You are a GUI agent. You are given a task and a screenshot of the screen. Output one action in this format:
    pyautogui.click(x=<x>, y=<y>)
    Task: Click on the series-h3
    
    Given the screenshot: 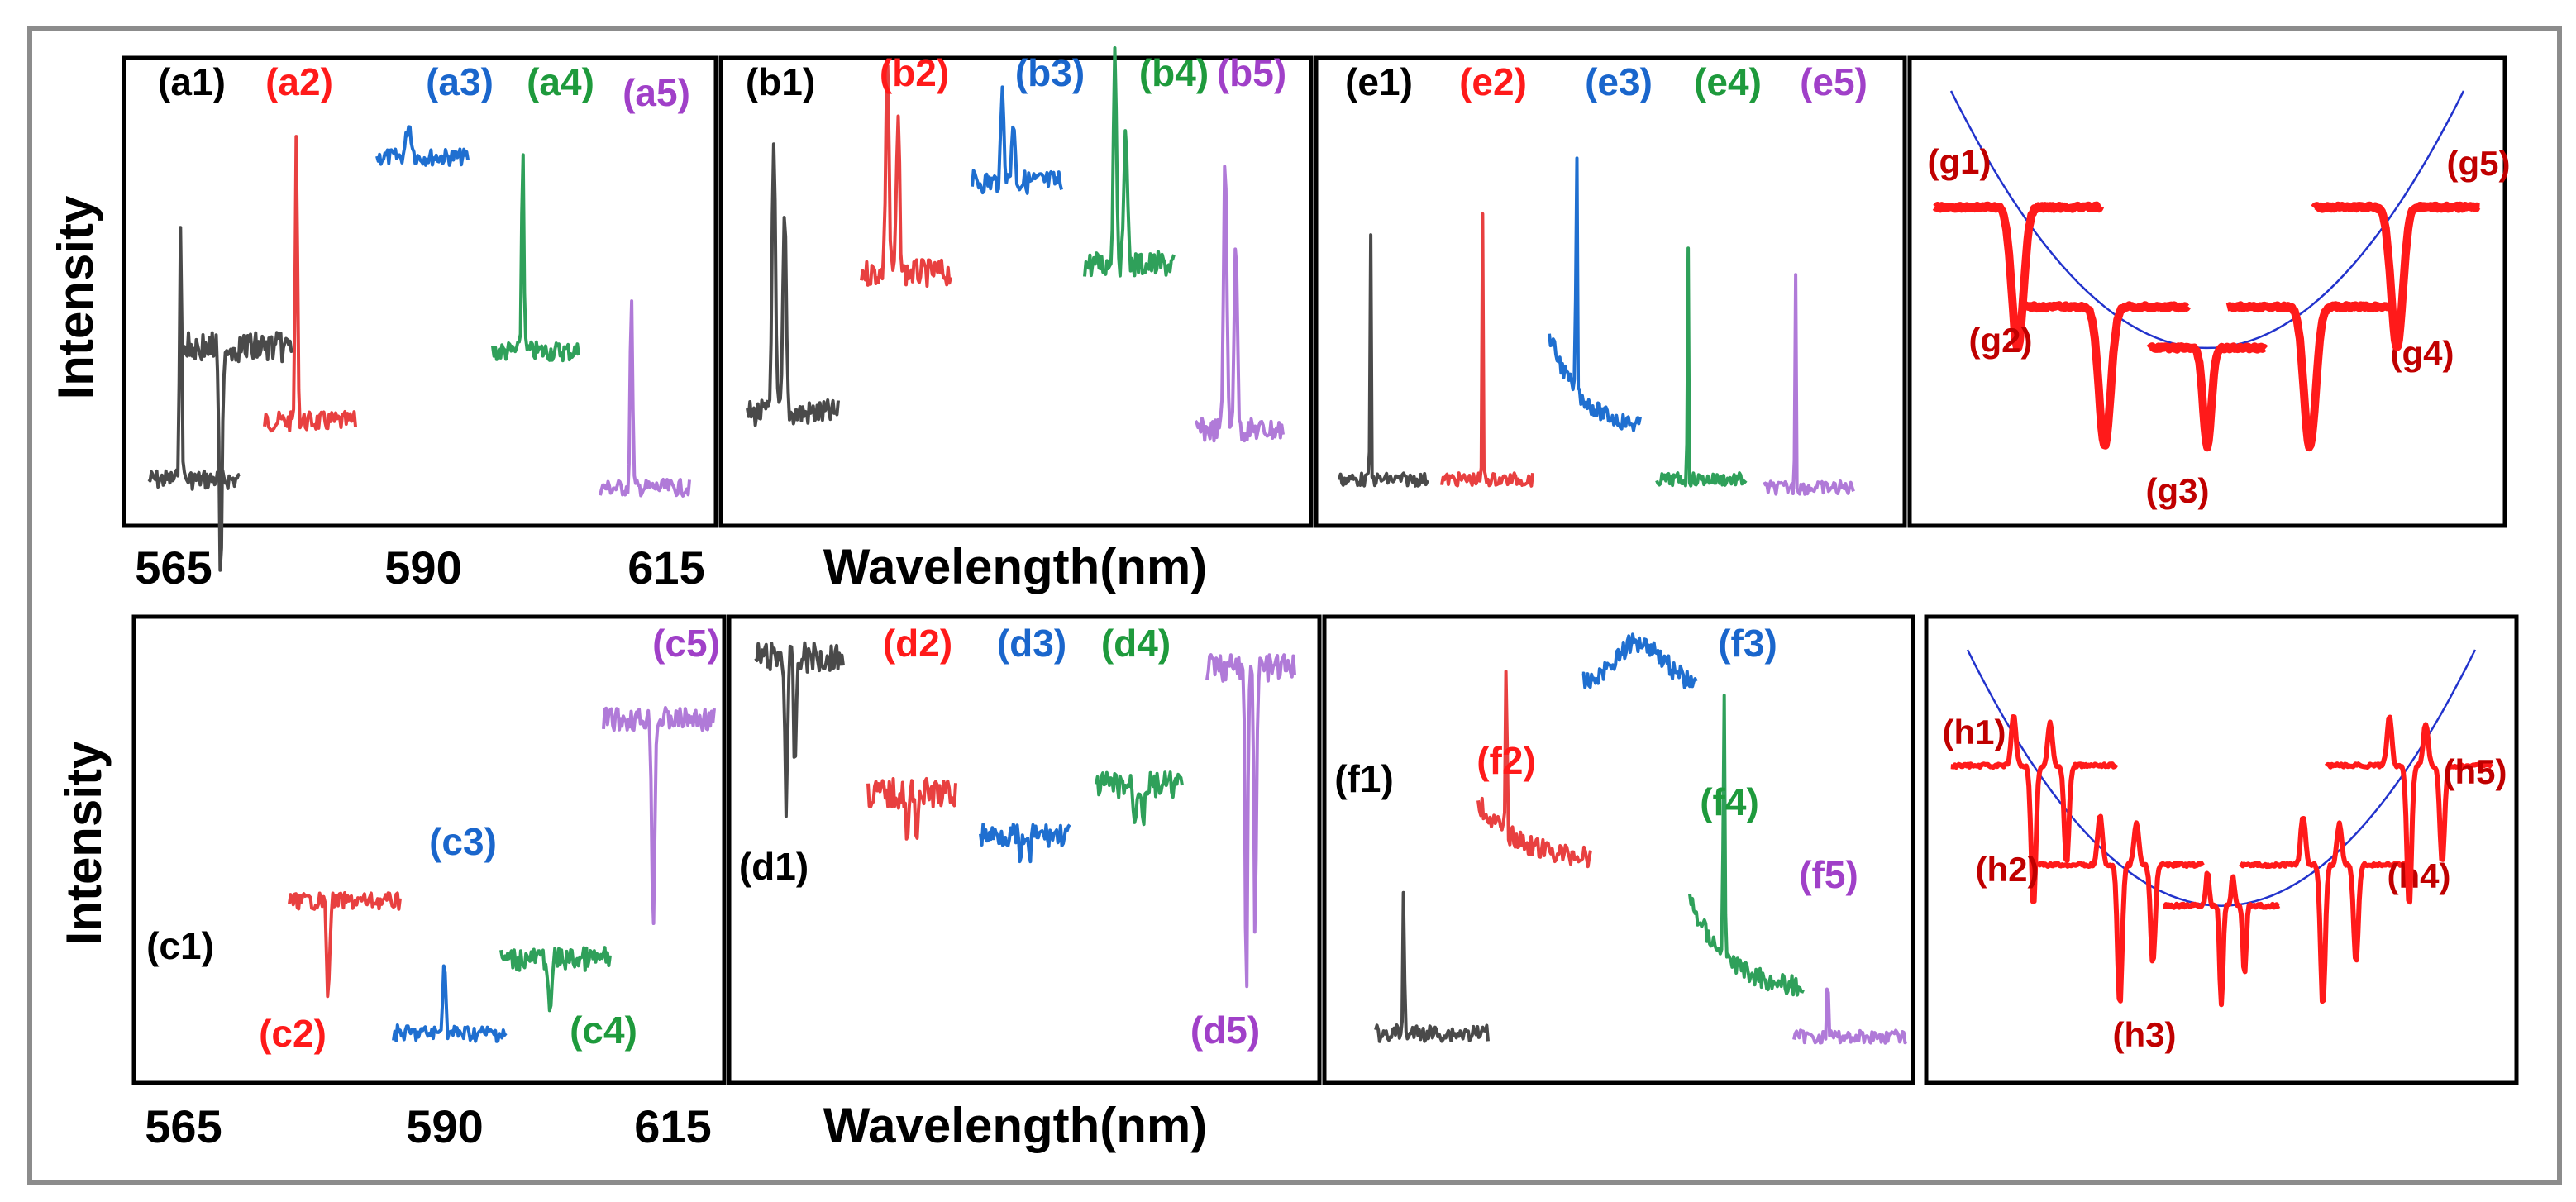 What is the action you would take?
    pyautogui.click(x=2221, y=939)
    